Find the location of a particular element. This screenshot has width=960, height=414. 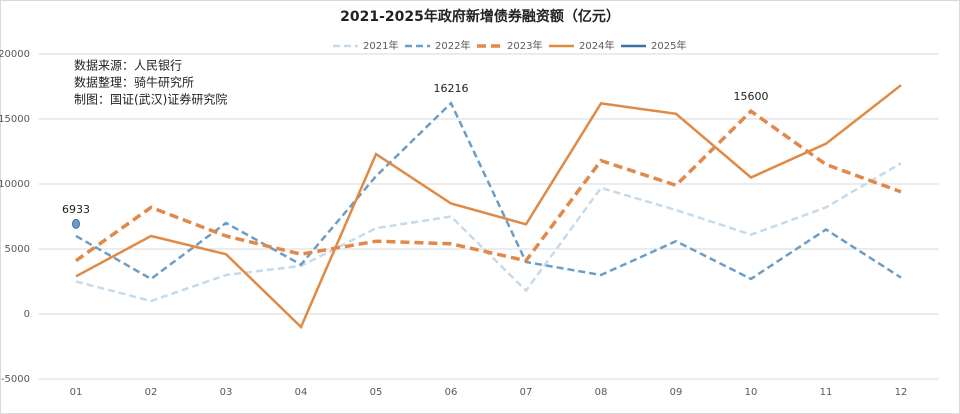

x-tick-label: 08 is located at coordinates (601, 392).